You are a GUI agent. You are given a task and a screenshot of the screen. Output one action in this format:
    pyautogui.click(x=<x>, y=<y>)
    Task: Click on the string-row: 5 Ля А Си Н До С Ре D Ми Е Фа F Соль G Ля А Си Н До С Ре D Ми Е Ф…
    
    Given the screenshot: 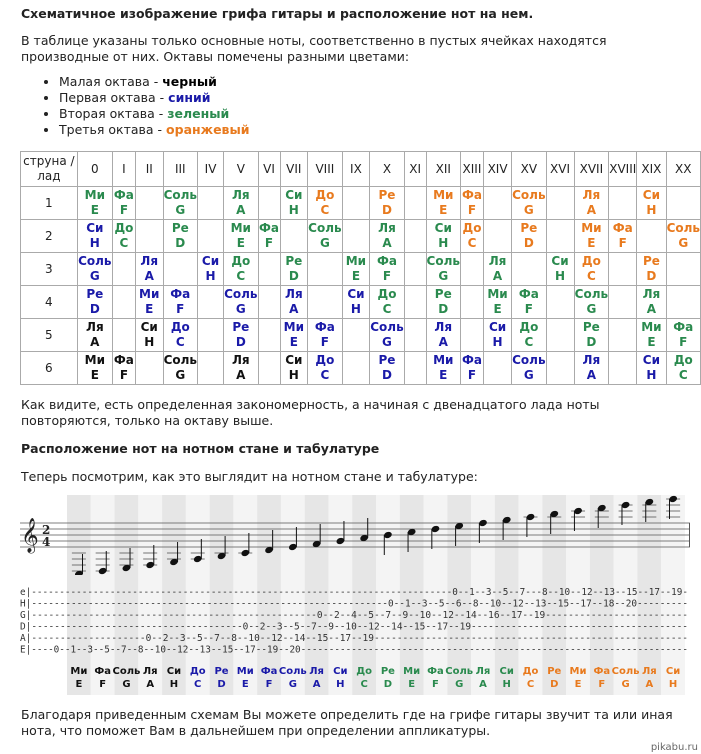 What is the action you would take?
    pyautogui.click(x=360, y=335)
    